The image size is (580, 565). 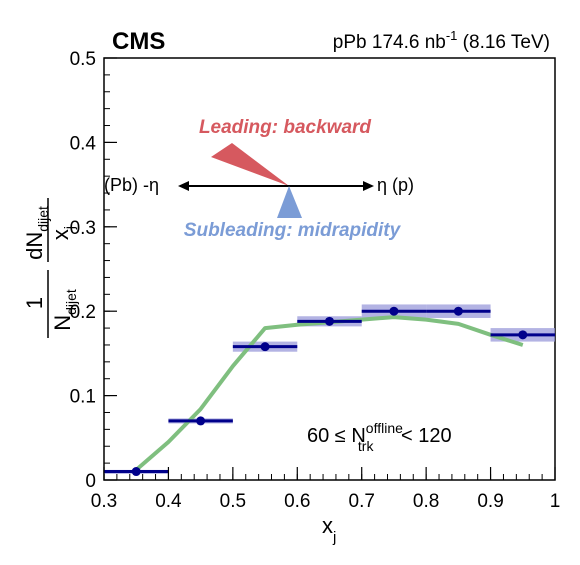 What do you see at coordinates (34, 303) in the screenshot?
I see `y-label-one: 1` at bounding box center [34, 303].